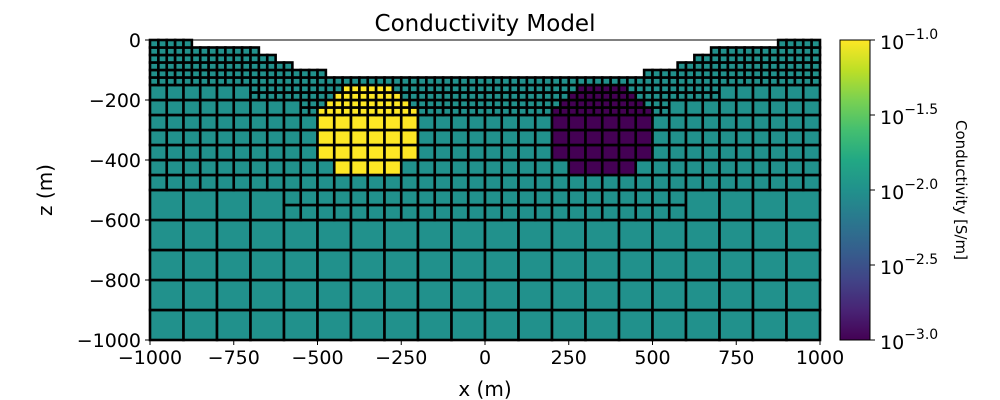 The height and width of the screenshot is (400, 1000). I want to click on x-tick-label: 500, so click(652, 358).